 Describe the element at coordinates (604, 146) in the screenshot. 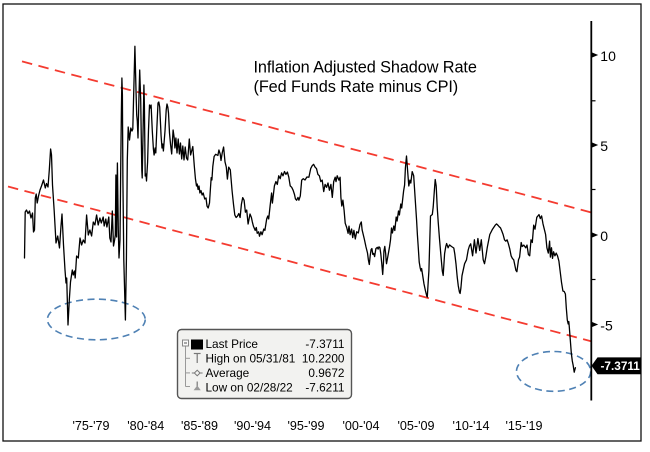

I see `svg-text: 5` at that location.